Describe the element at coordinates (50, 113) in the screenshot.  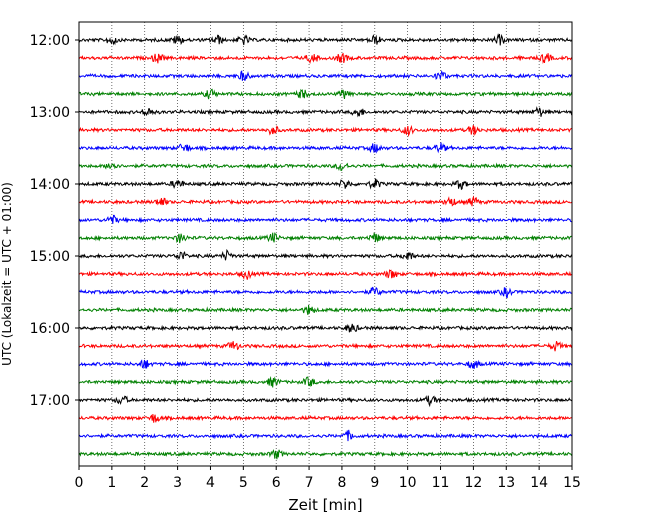
I see `y-tick-label: 13:00` at that location.